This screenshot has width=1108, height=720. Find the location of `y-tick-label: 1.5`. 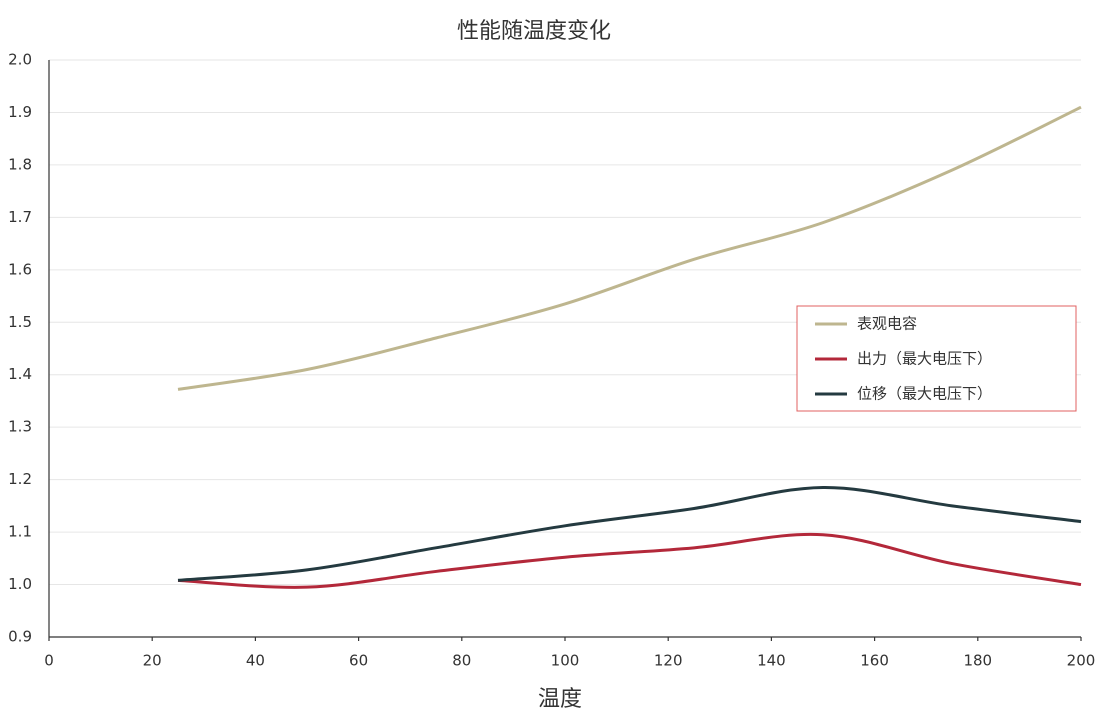

y-tick-label: 1.5 is located at coordinates (20, 322).